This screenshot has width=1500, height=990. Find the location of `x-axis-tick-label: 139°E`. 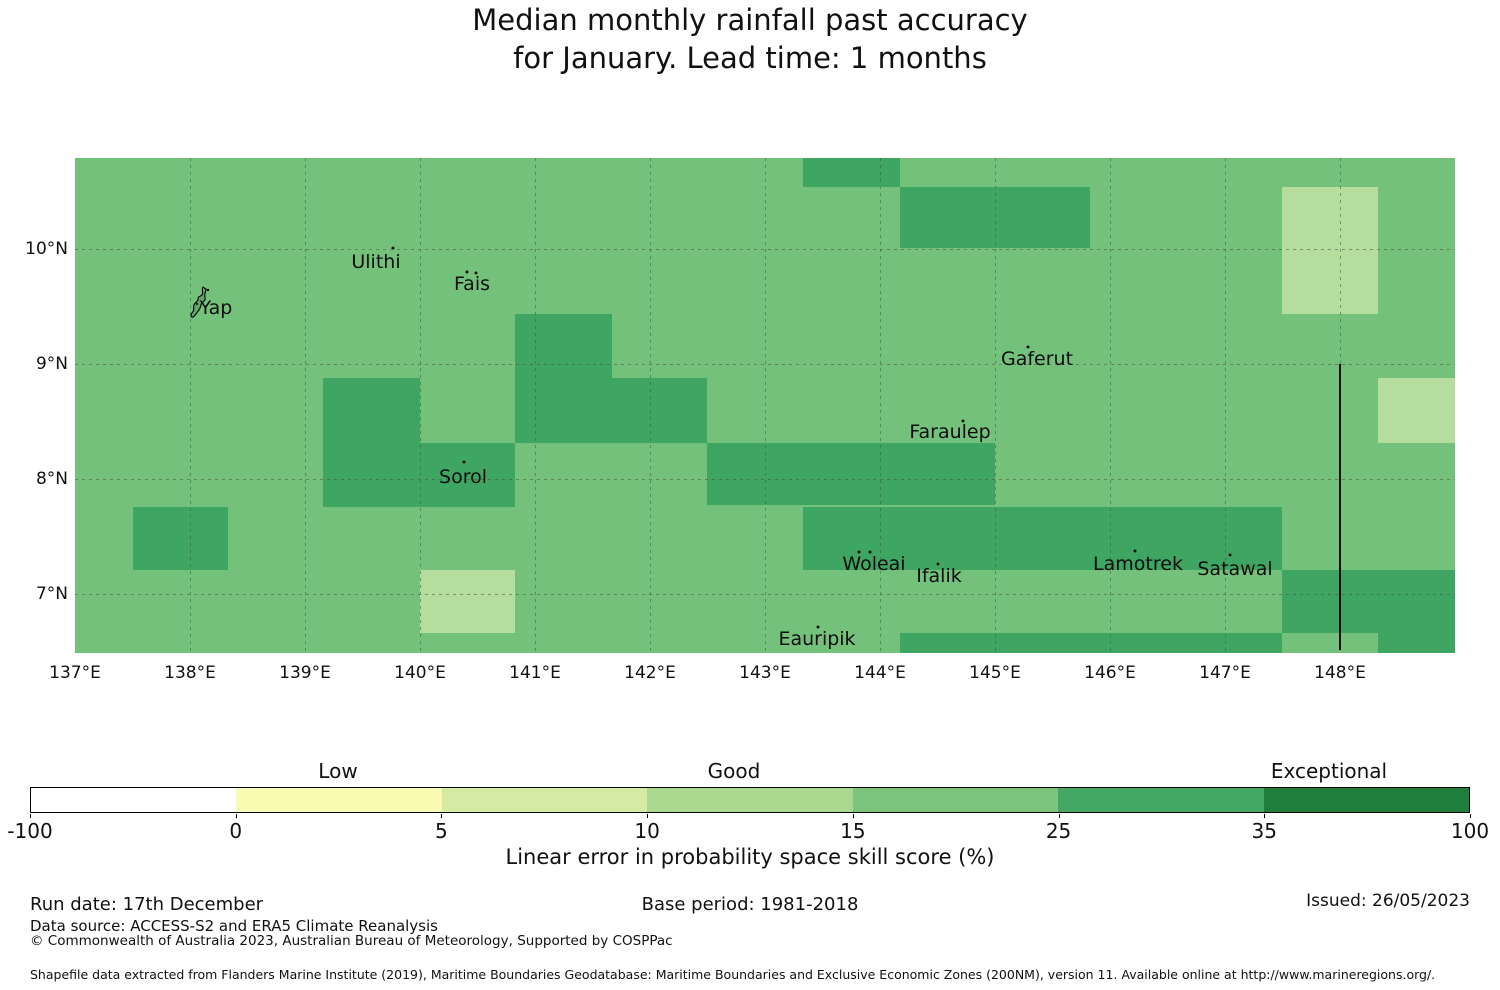

x-axis-tick-label: 139°E is located at coordinates (305, 673).